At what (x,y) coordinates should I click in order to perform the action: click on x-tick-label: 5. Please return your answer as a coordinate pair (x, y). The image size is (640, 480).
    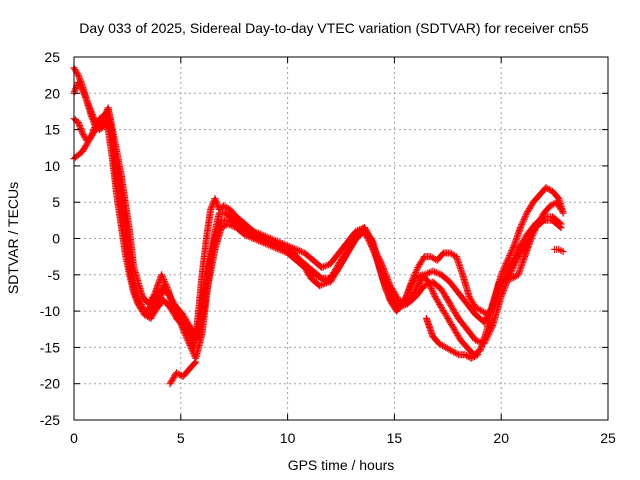
    Looking at the image, I should click on (181, 438).